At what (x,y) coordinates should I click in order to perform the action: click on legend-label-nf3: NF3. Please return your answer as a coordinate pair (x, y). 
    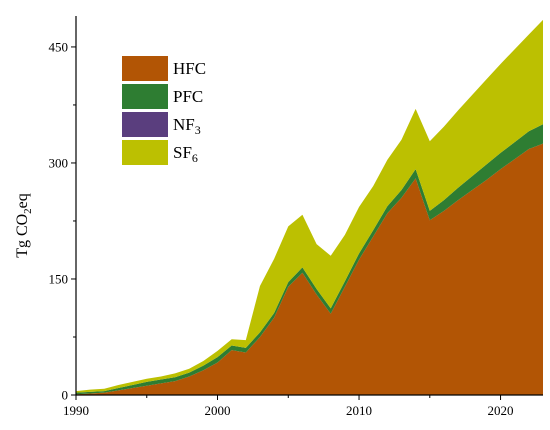
    Looking at the image, I should click on (187, 126).